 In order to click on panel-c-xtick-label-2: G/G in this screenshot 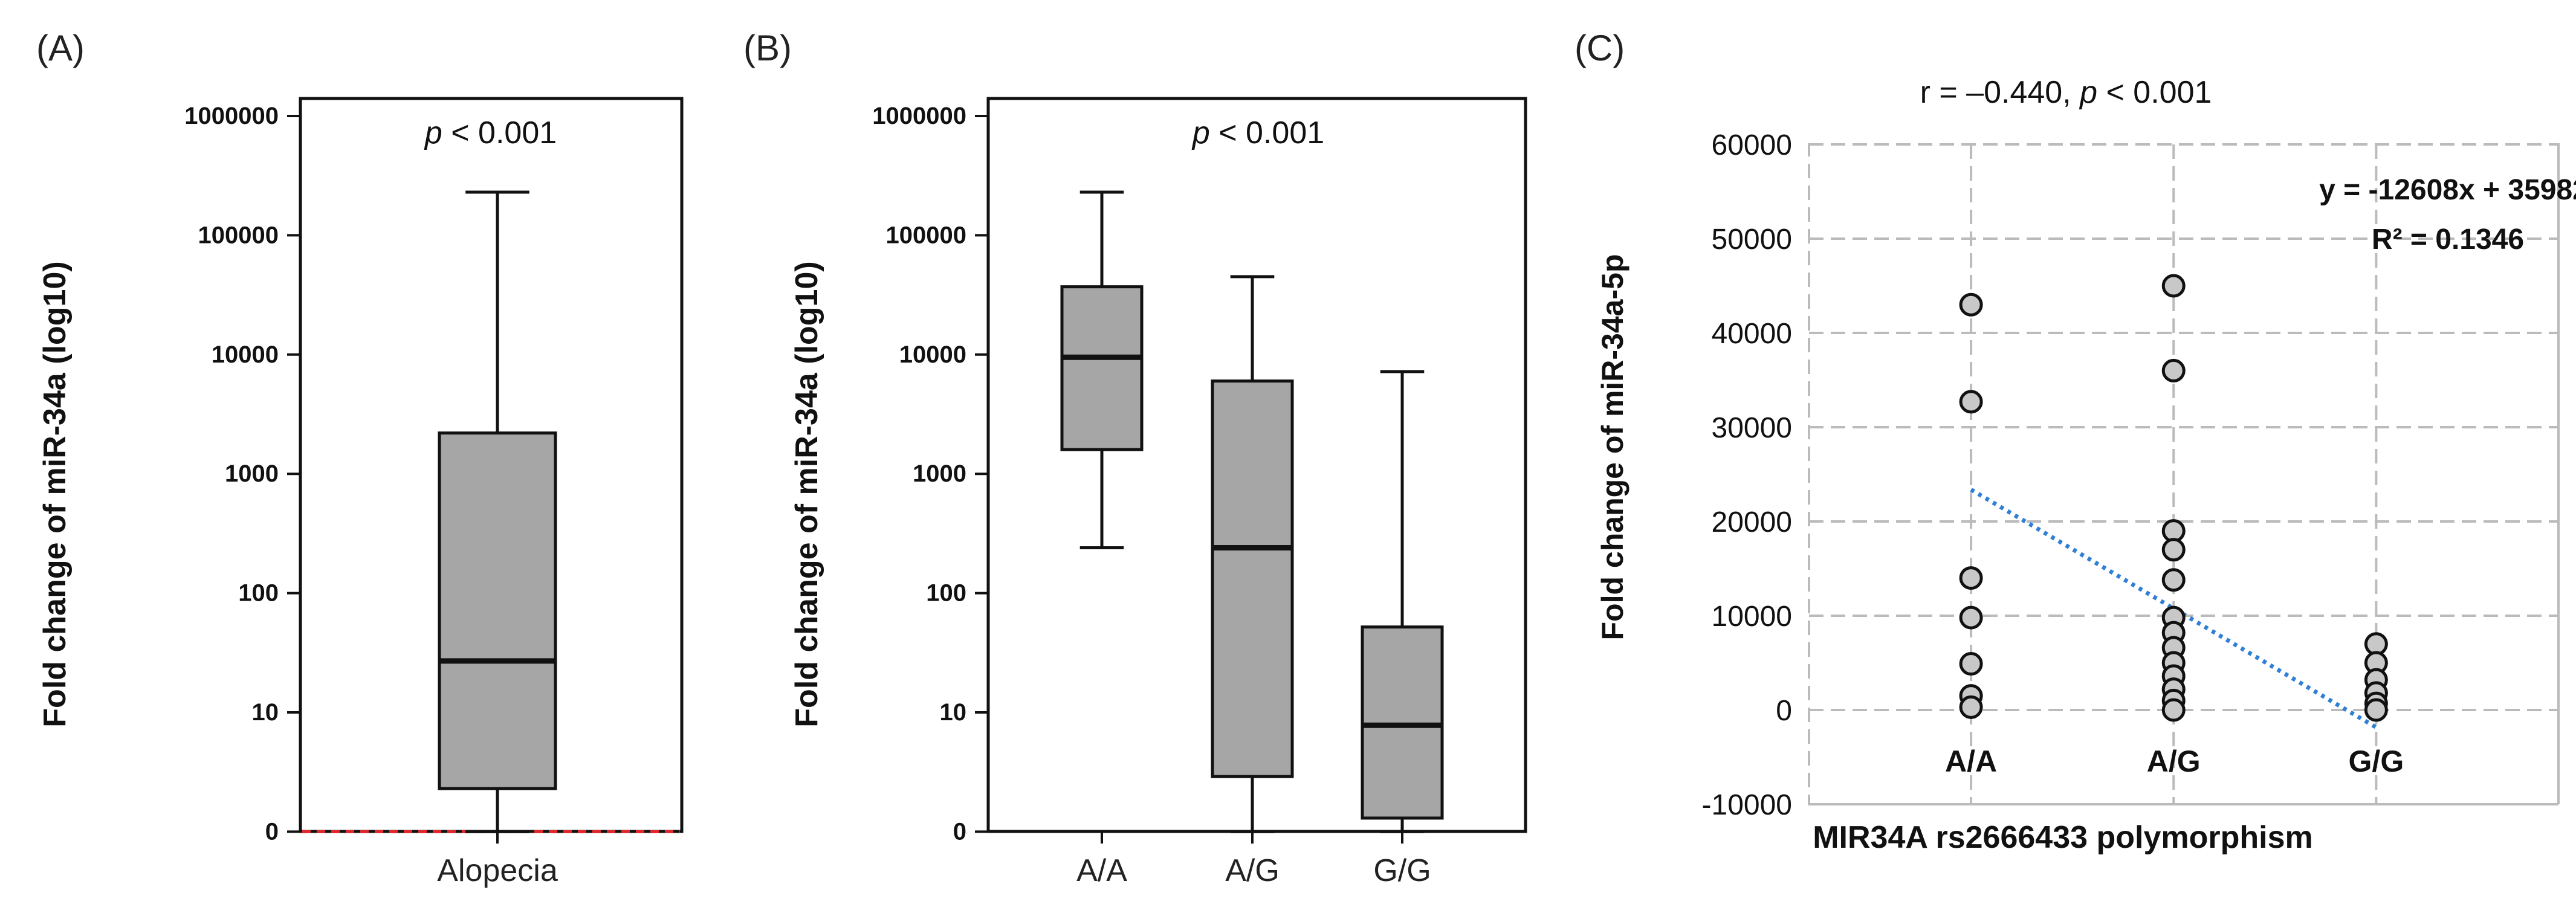, I will do `click(2376, 761)`.